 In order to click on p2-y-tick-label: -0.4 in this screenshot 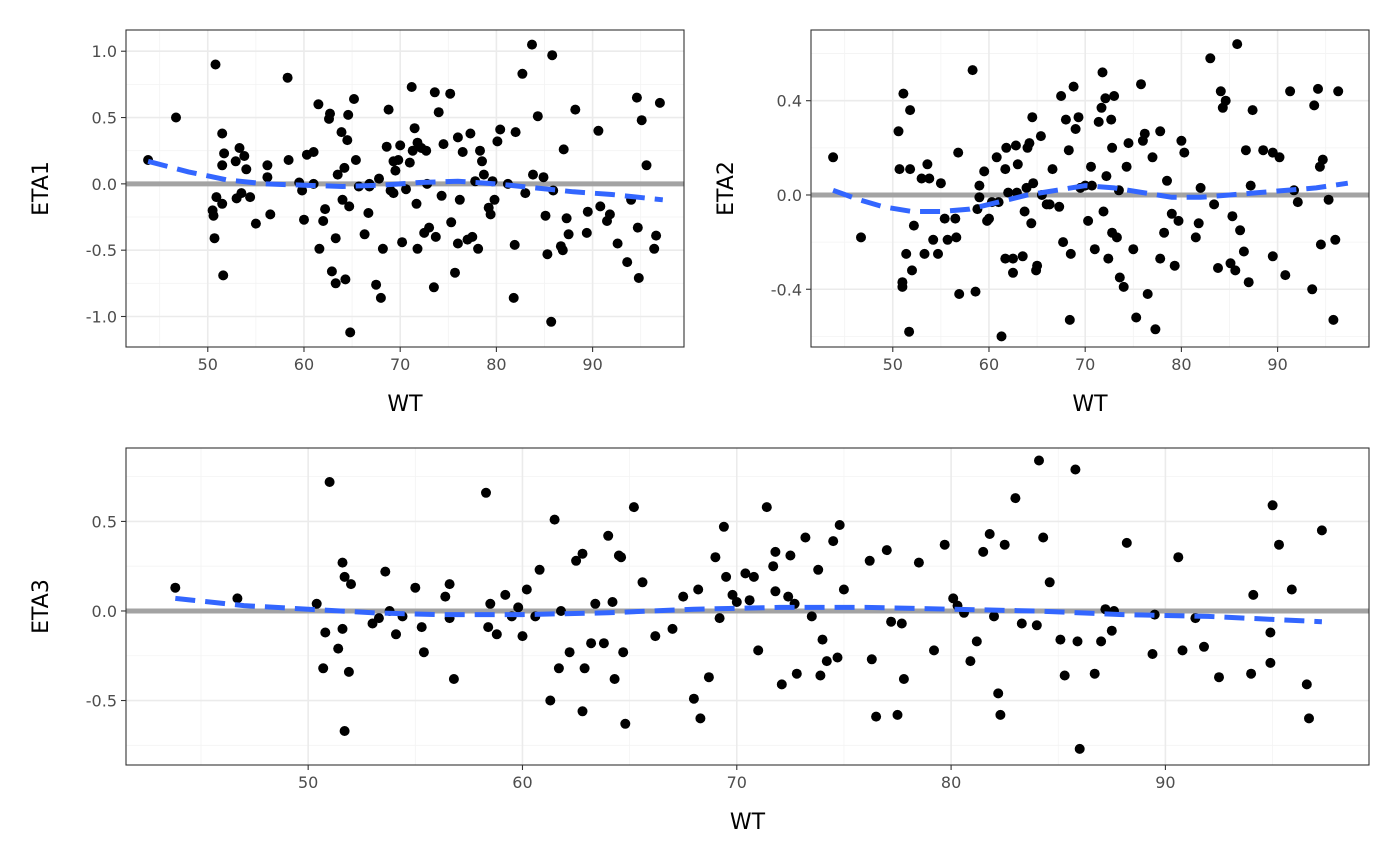, I will do `click(786, 289)`.